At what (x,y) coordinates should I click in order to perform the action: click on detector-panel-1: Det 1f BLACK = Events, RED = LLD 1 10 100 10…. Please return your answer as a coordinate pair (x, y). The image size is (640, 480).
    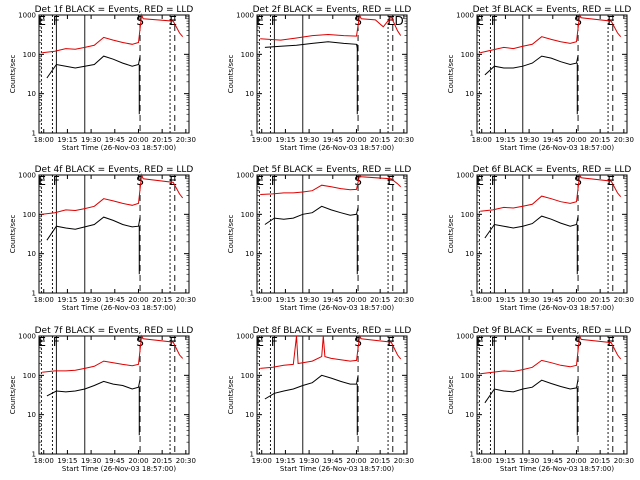
    Looking at the image, I should click on (102, 78).